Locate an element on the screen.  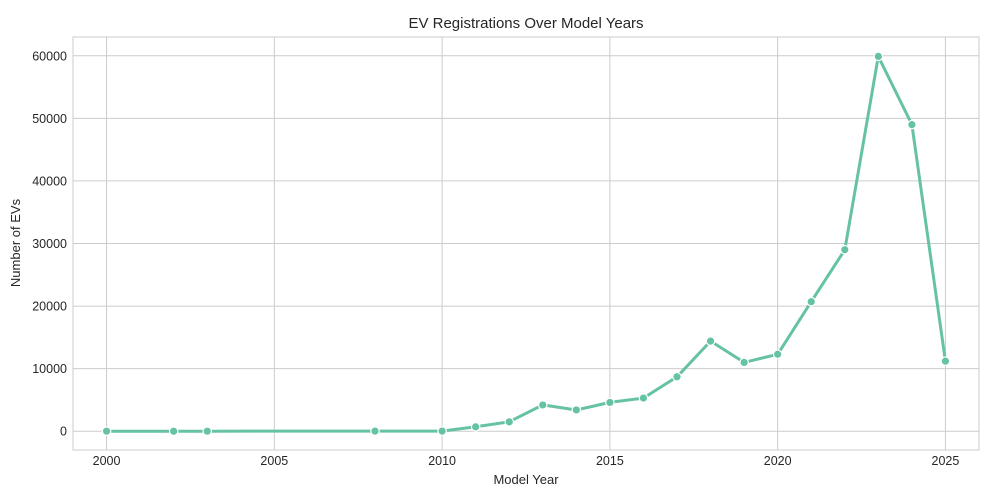
y-tick-label: 30000 is located at coordinates (49, 244).